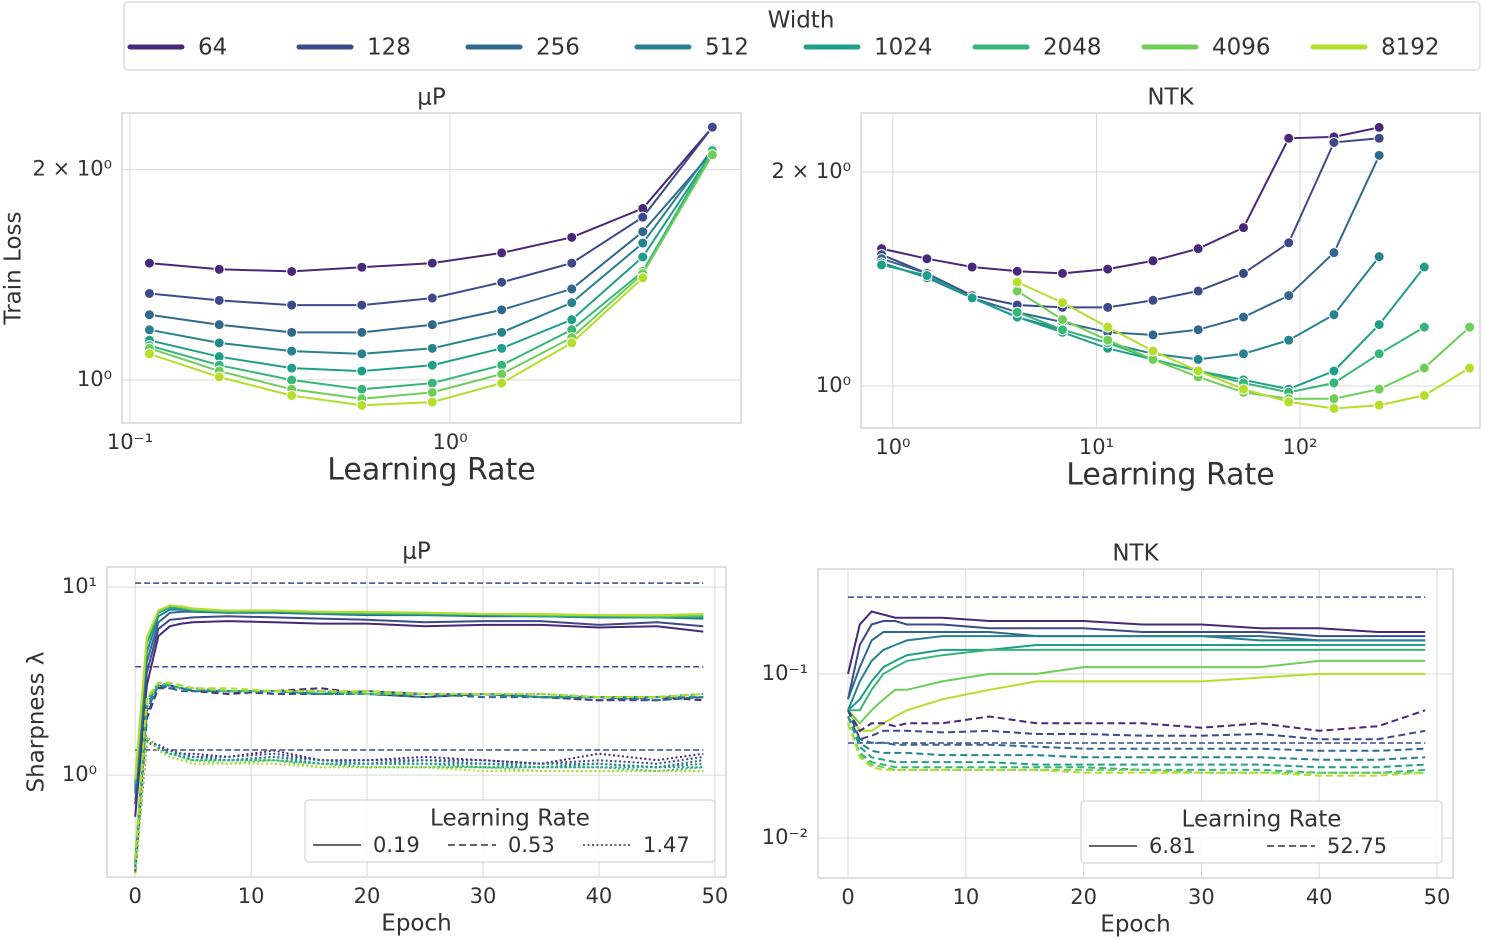  What do you see at coordinates (212, 48) in the screenshot?
I see `legend-label: 64` at bounding box center [212, 48].